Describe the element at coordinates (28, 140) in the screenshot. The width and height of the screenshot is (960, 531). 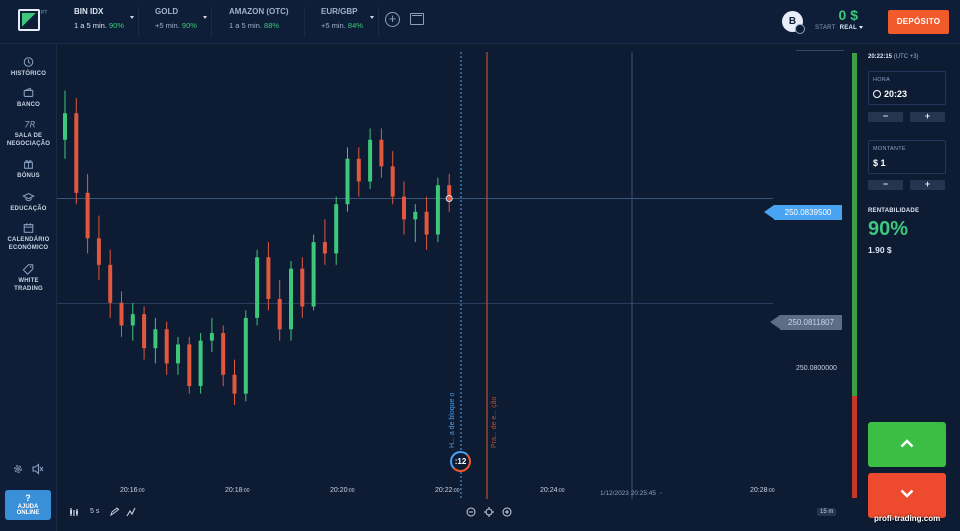
I see `sidebar-item-label: SALA DE NEGOCIAÇÃO` at that location.